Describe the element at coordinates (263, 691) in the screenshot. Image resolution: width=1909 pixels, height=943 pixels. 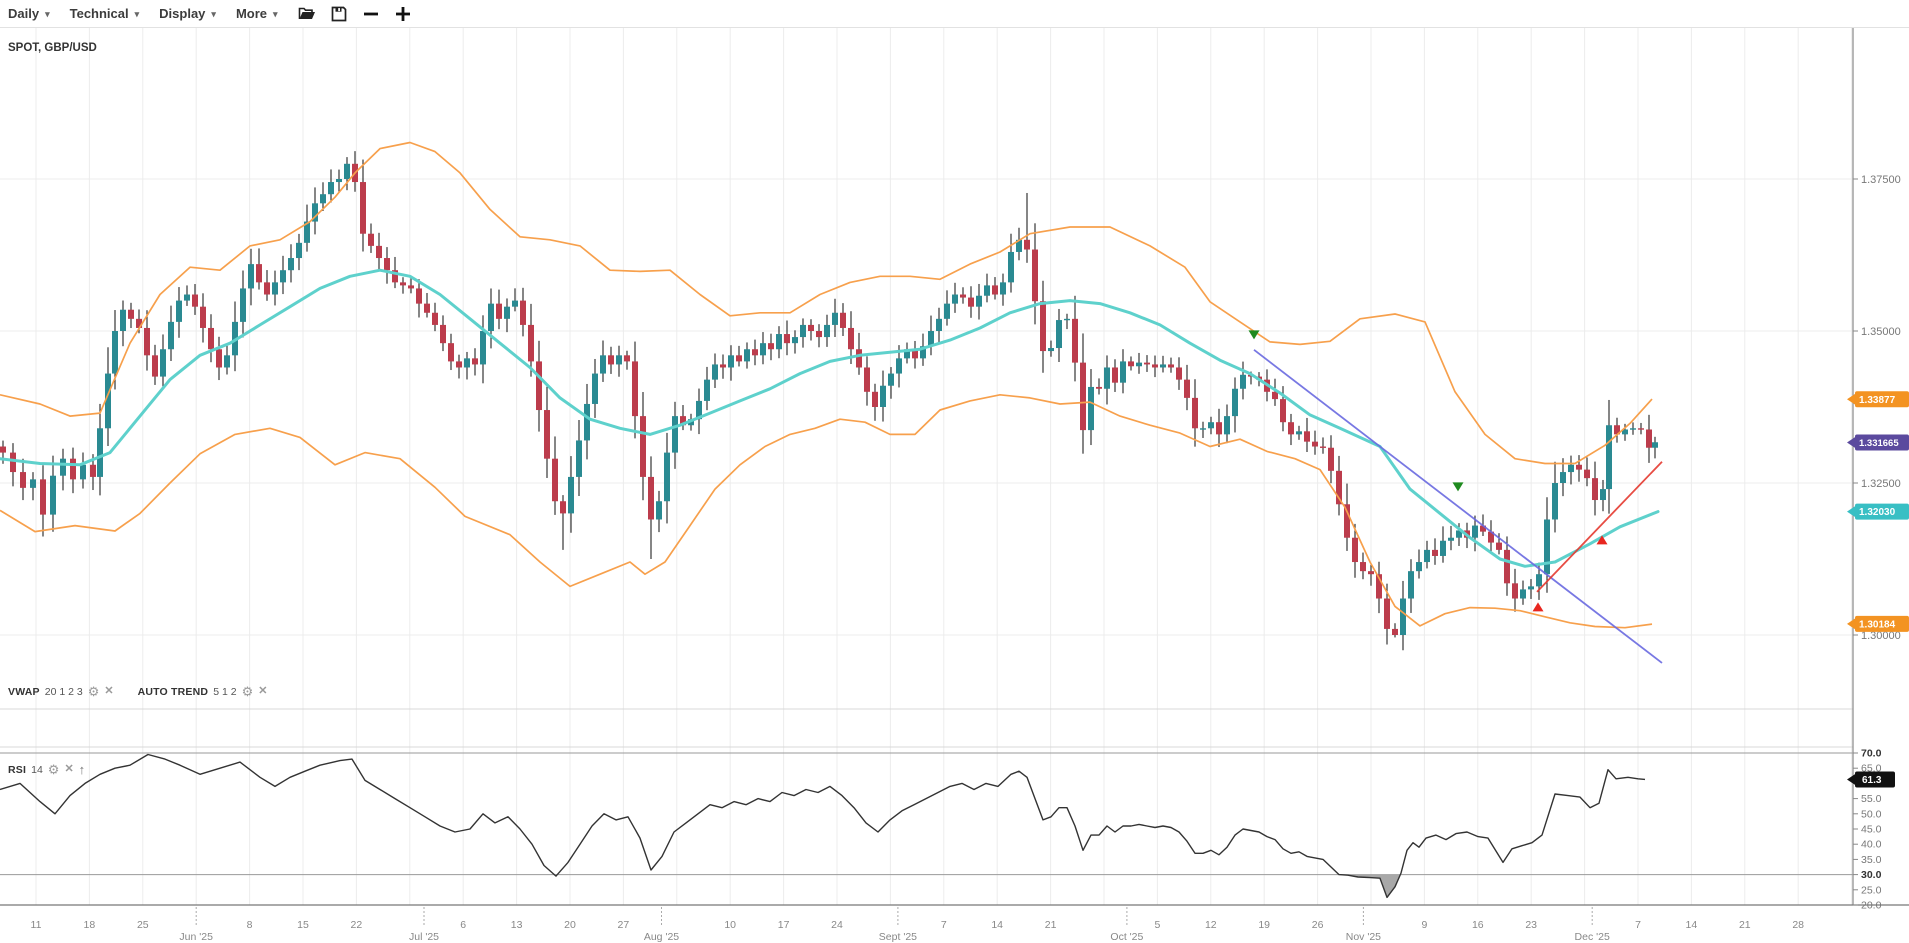
I see `auto-trend-remove-icon: ✕` at that location.